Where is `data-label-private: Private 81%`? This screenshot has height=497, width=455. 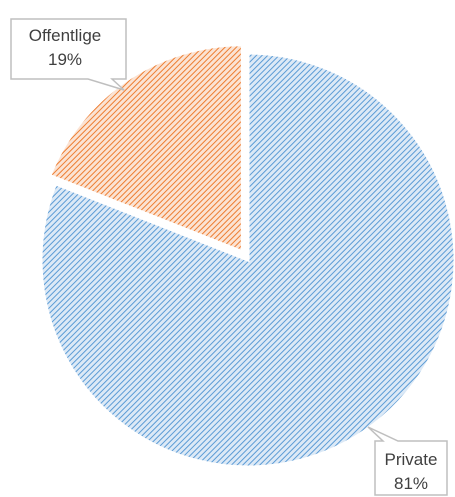
data-label-private: Private 81% is located at coordinates (407, 461).